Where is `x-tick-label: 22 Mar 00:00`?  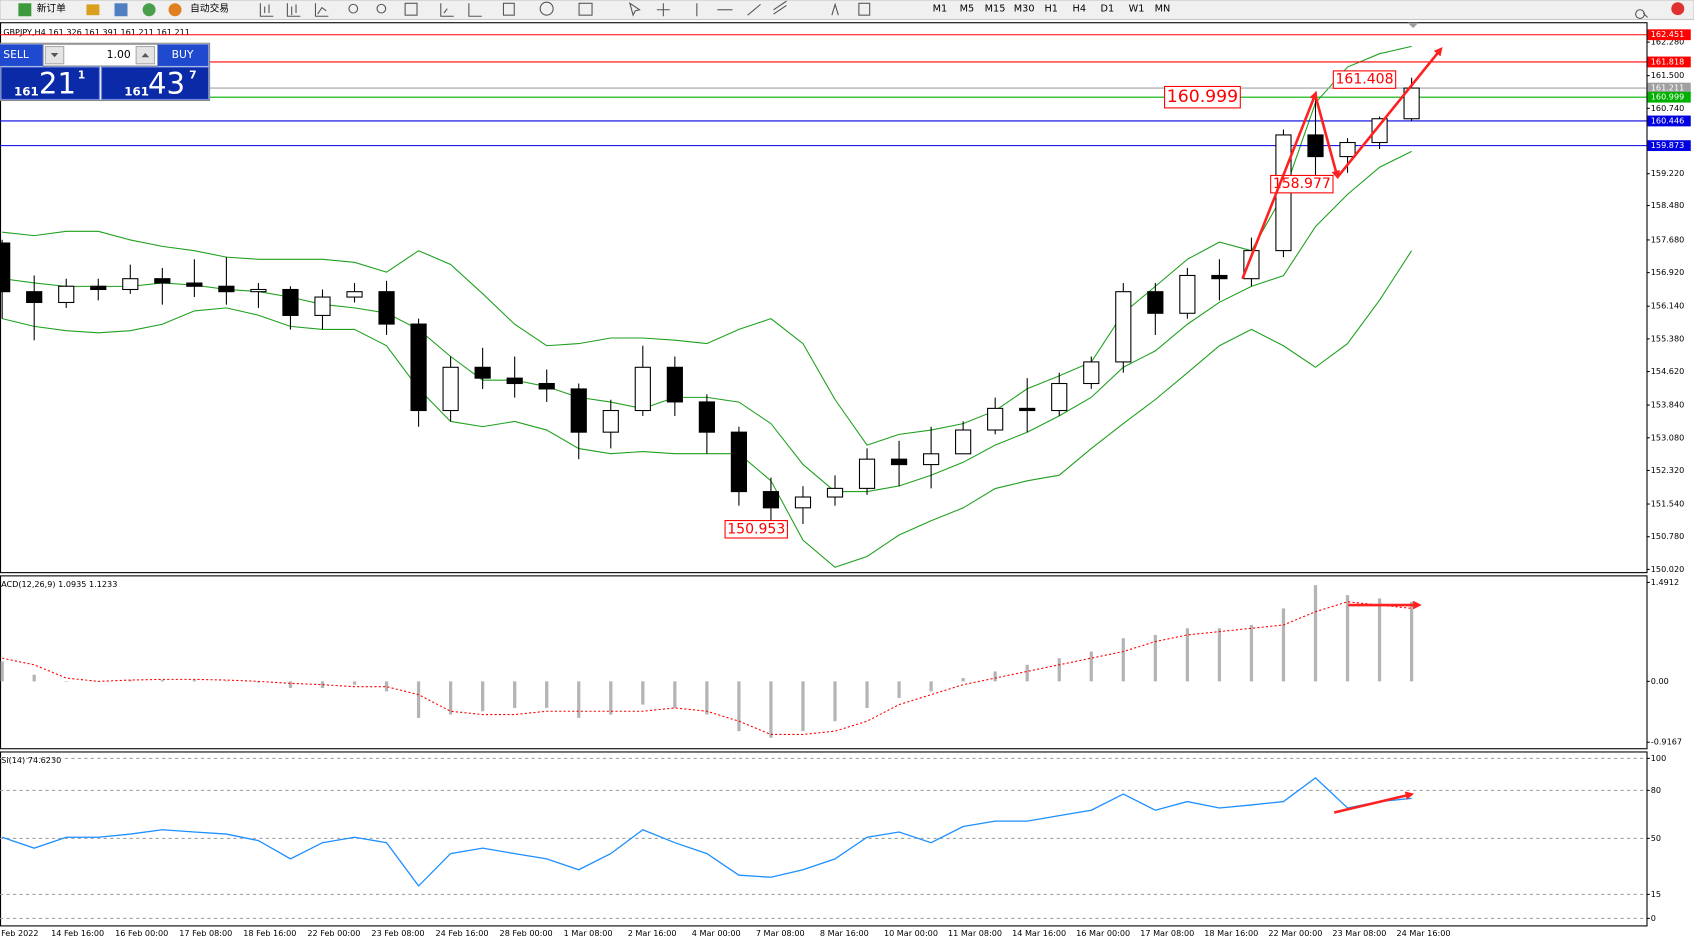
x-tick-label: 22 Mar 00:00 is located at coordinates (1295, 933).